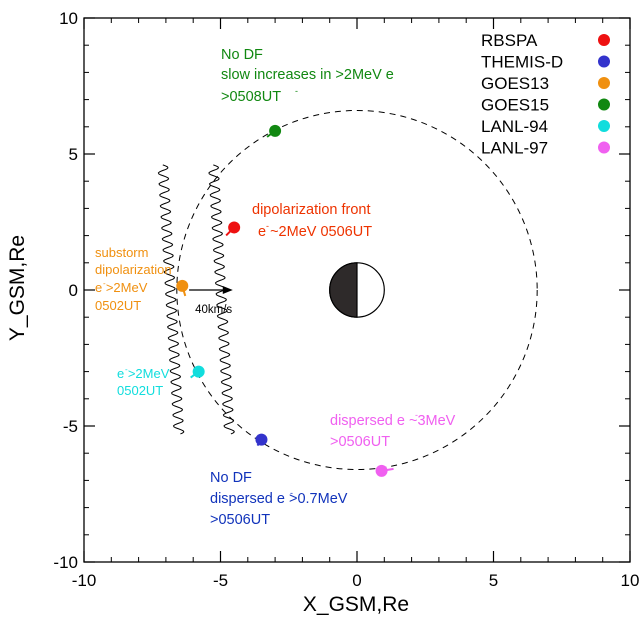 The image size is (642, 617). What do you see at coordinates (509, 40) in the screenshot?
I see `legend-label-rbspa: RBSPA` at bounding box center [509, 40].